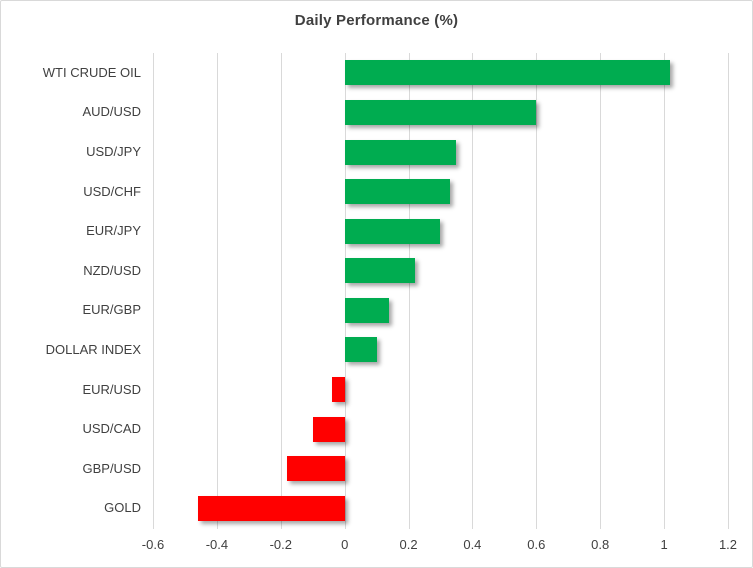 The image size is (753, 568). Describe the element at coordinates (536, 544) in the screenshot. I see `x-tick-label: 0.6` at that location.